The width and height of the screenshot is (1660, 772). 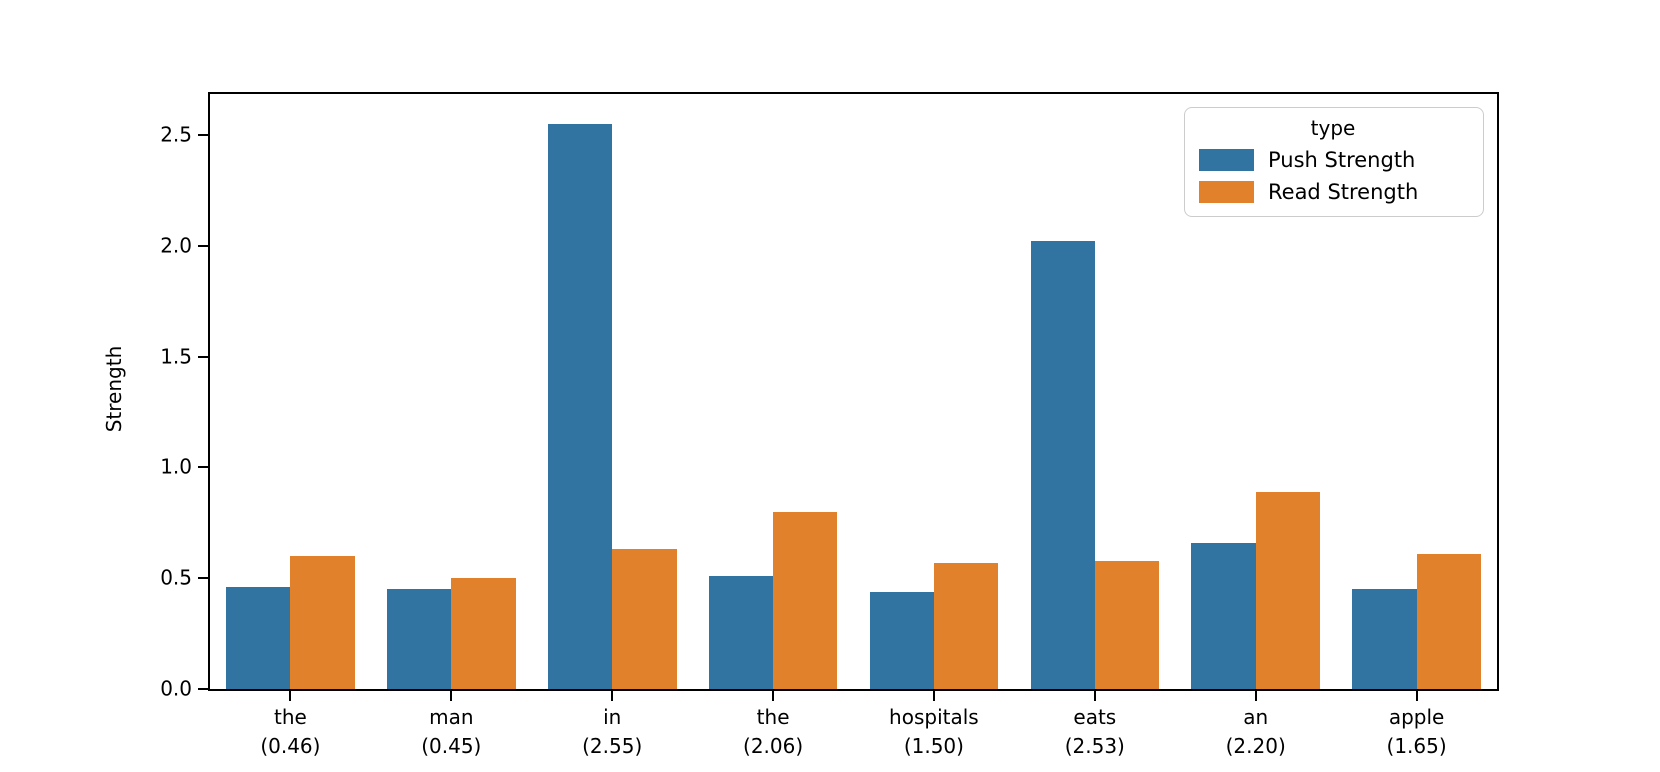 What do you see at coordinates (1226, 192) in the screenshot?
I see `read-strength-swatch` at bounding box center [1226, 192].